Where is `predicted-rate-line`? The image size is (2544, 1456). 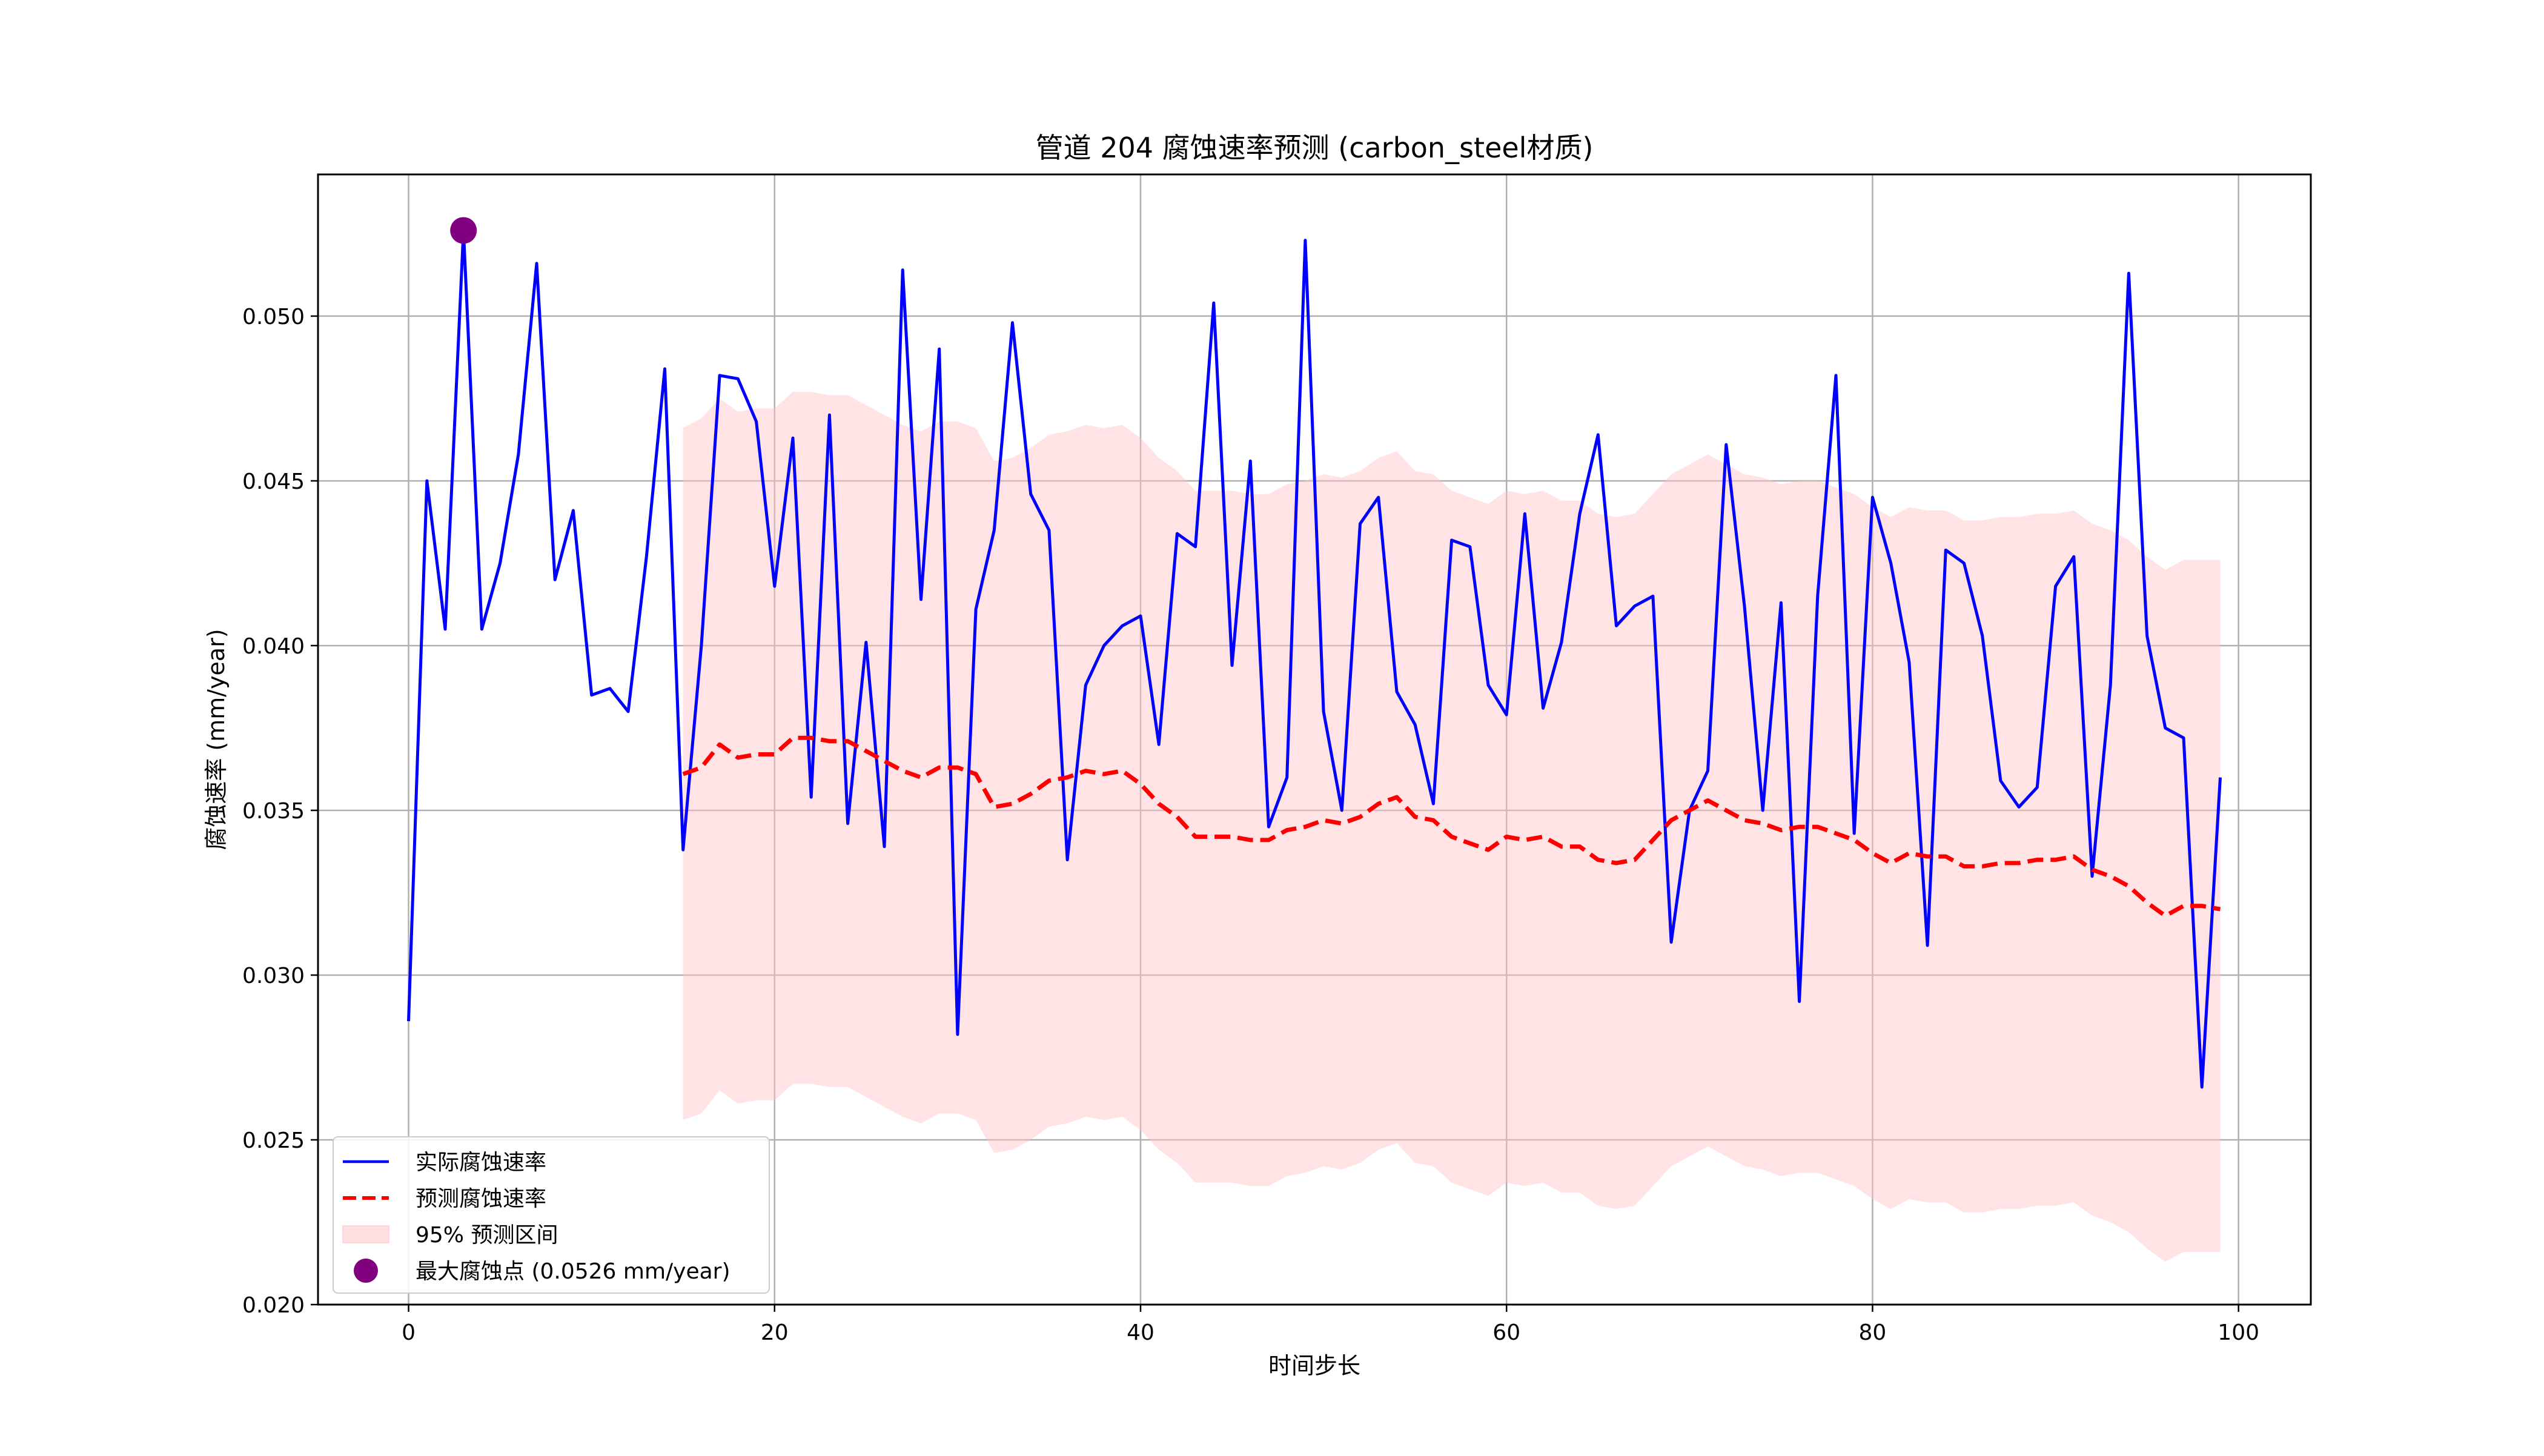 predicted-rate-line is located at coordinates (1452, 826).